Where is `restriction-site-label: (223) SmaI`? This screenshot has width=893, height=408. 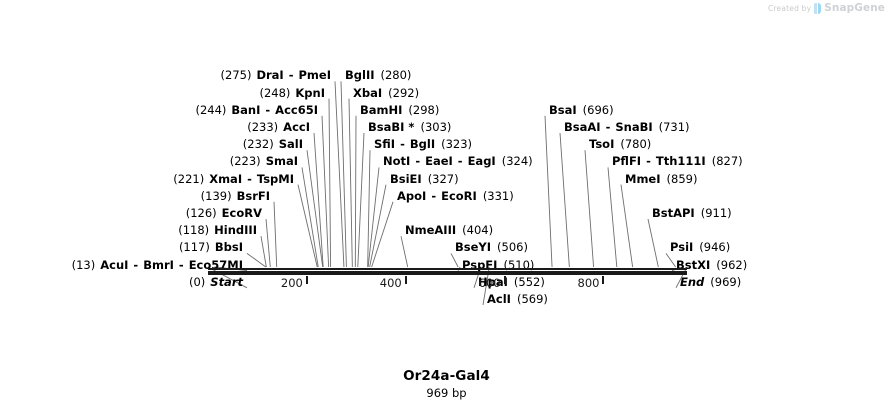
restriction-site-label: (223) SmaI is located at coordinates (264, 161).